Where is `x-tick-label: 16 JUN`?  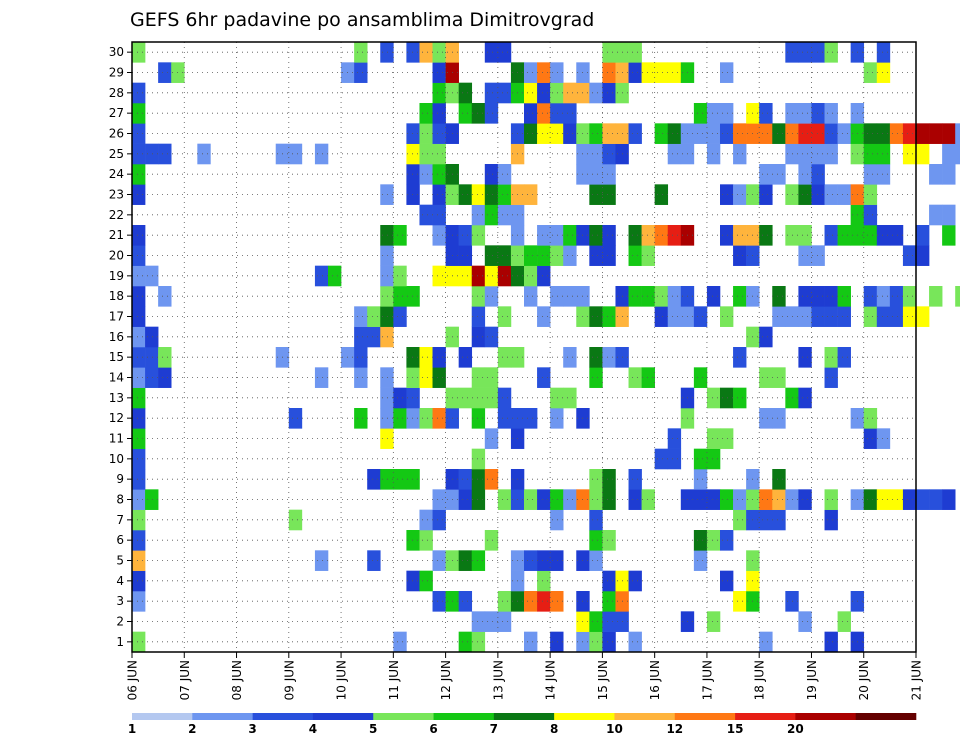
x-tick-label: 16 JUN is located at coordinates (655, 680).